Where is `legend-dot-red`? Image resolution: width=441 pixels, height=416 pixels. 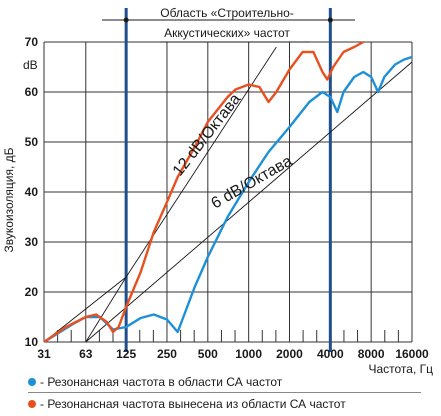 legend-dot-red is located at coordinates (32, 404).